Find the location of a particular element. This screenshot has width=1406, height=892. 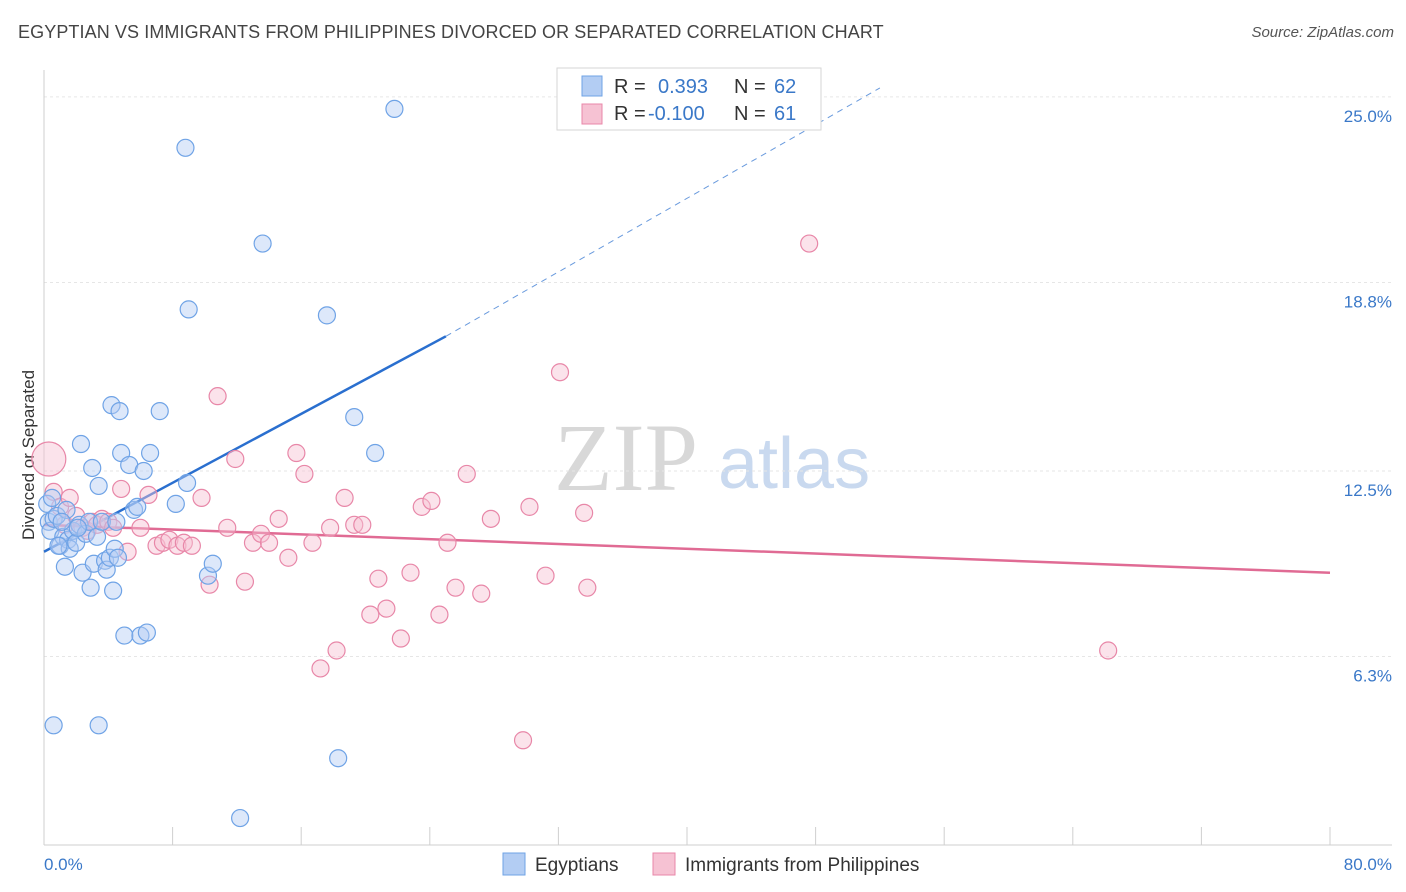

watermark-atlas: atlas is located at coordinates (794, 464).